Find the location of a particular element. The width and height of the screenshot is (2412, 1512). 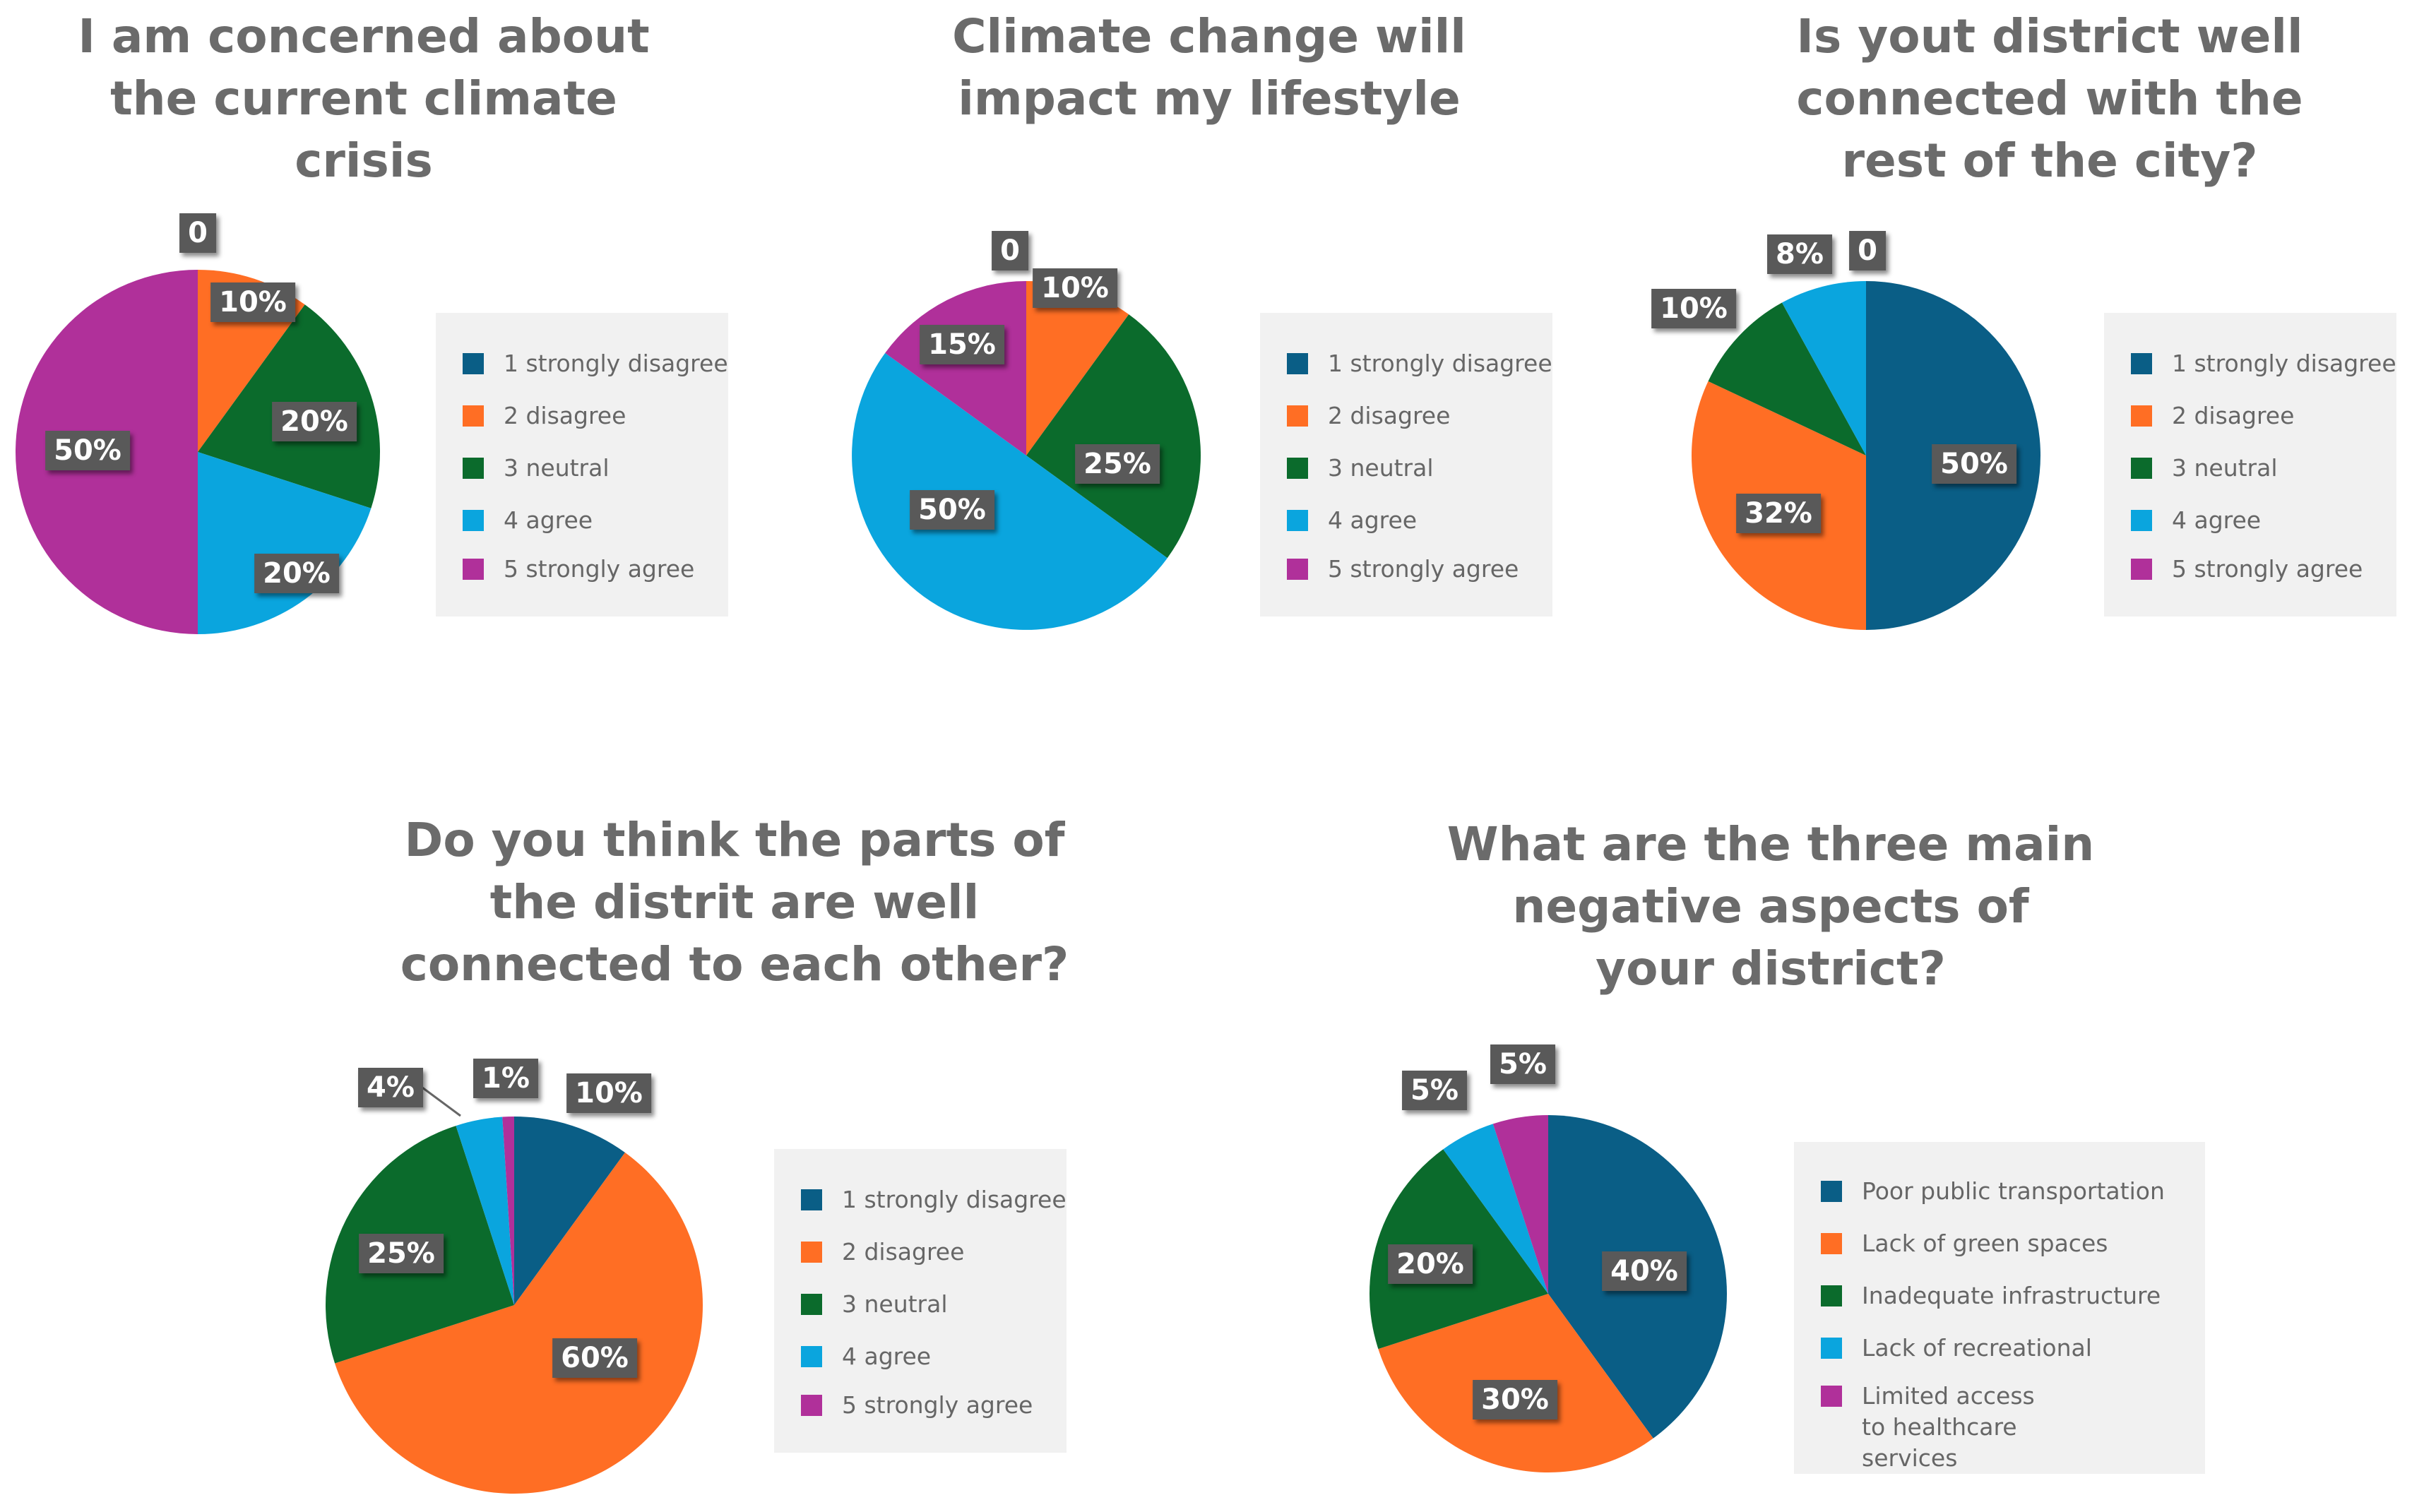

data-label: 4% is located at coordinates (390, 1087).